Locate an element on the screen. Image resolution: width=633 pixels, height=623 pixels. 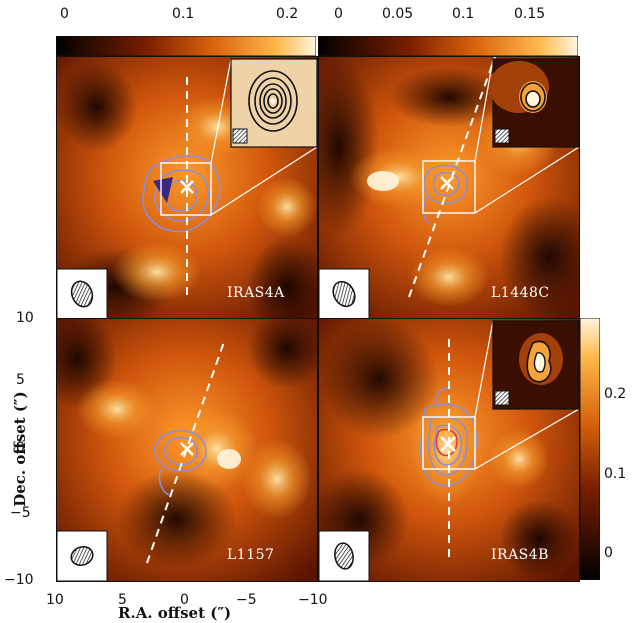
colorbar-right-tick-0: 0 is located at coordinates (338, 14).